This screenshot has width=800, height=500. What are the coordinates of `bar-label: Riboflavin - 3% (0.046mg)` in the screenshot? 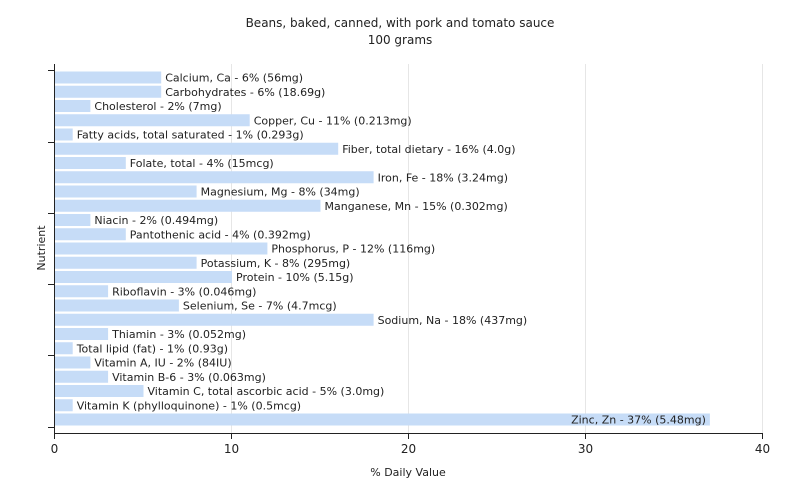 It's located at (184, 291).